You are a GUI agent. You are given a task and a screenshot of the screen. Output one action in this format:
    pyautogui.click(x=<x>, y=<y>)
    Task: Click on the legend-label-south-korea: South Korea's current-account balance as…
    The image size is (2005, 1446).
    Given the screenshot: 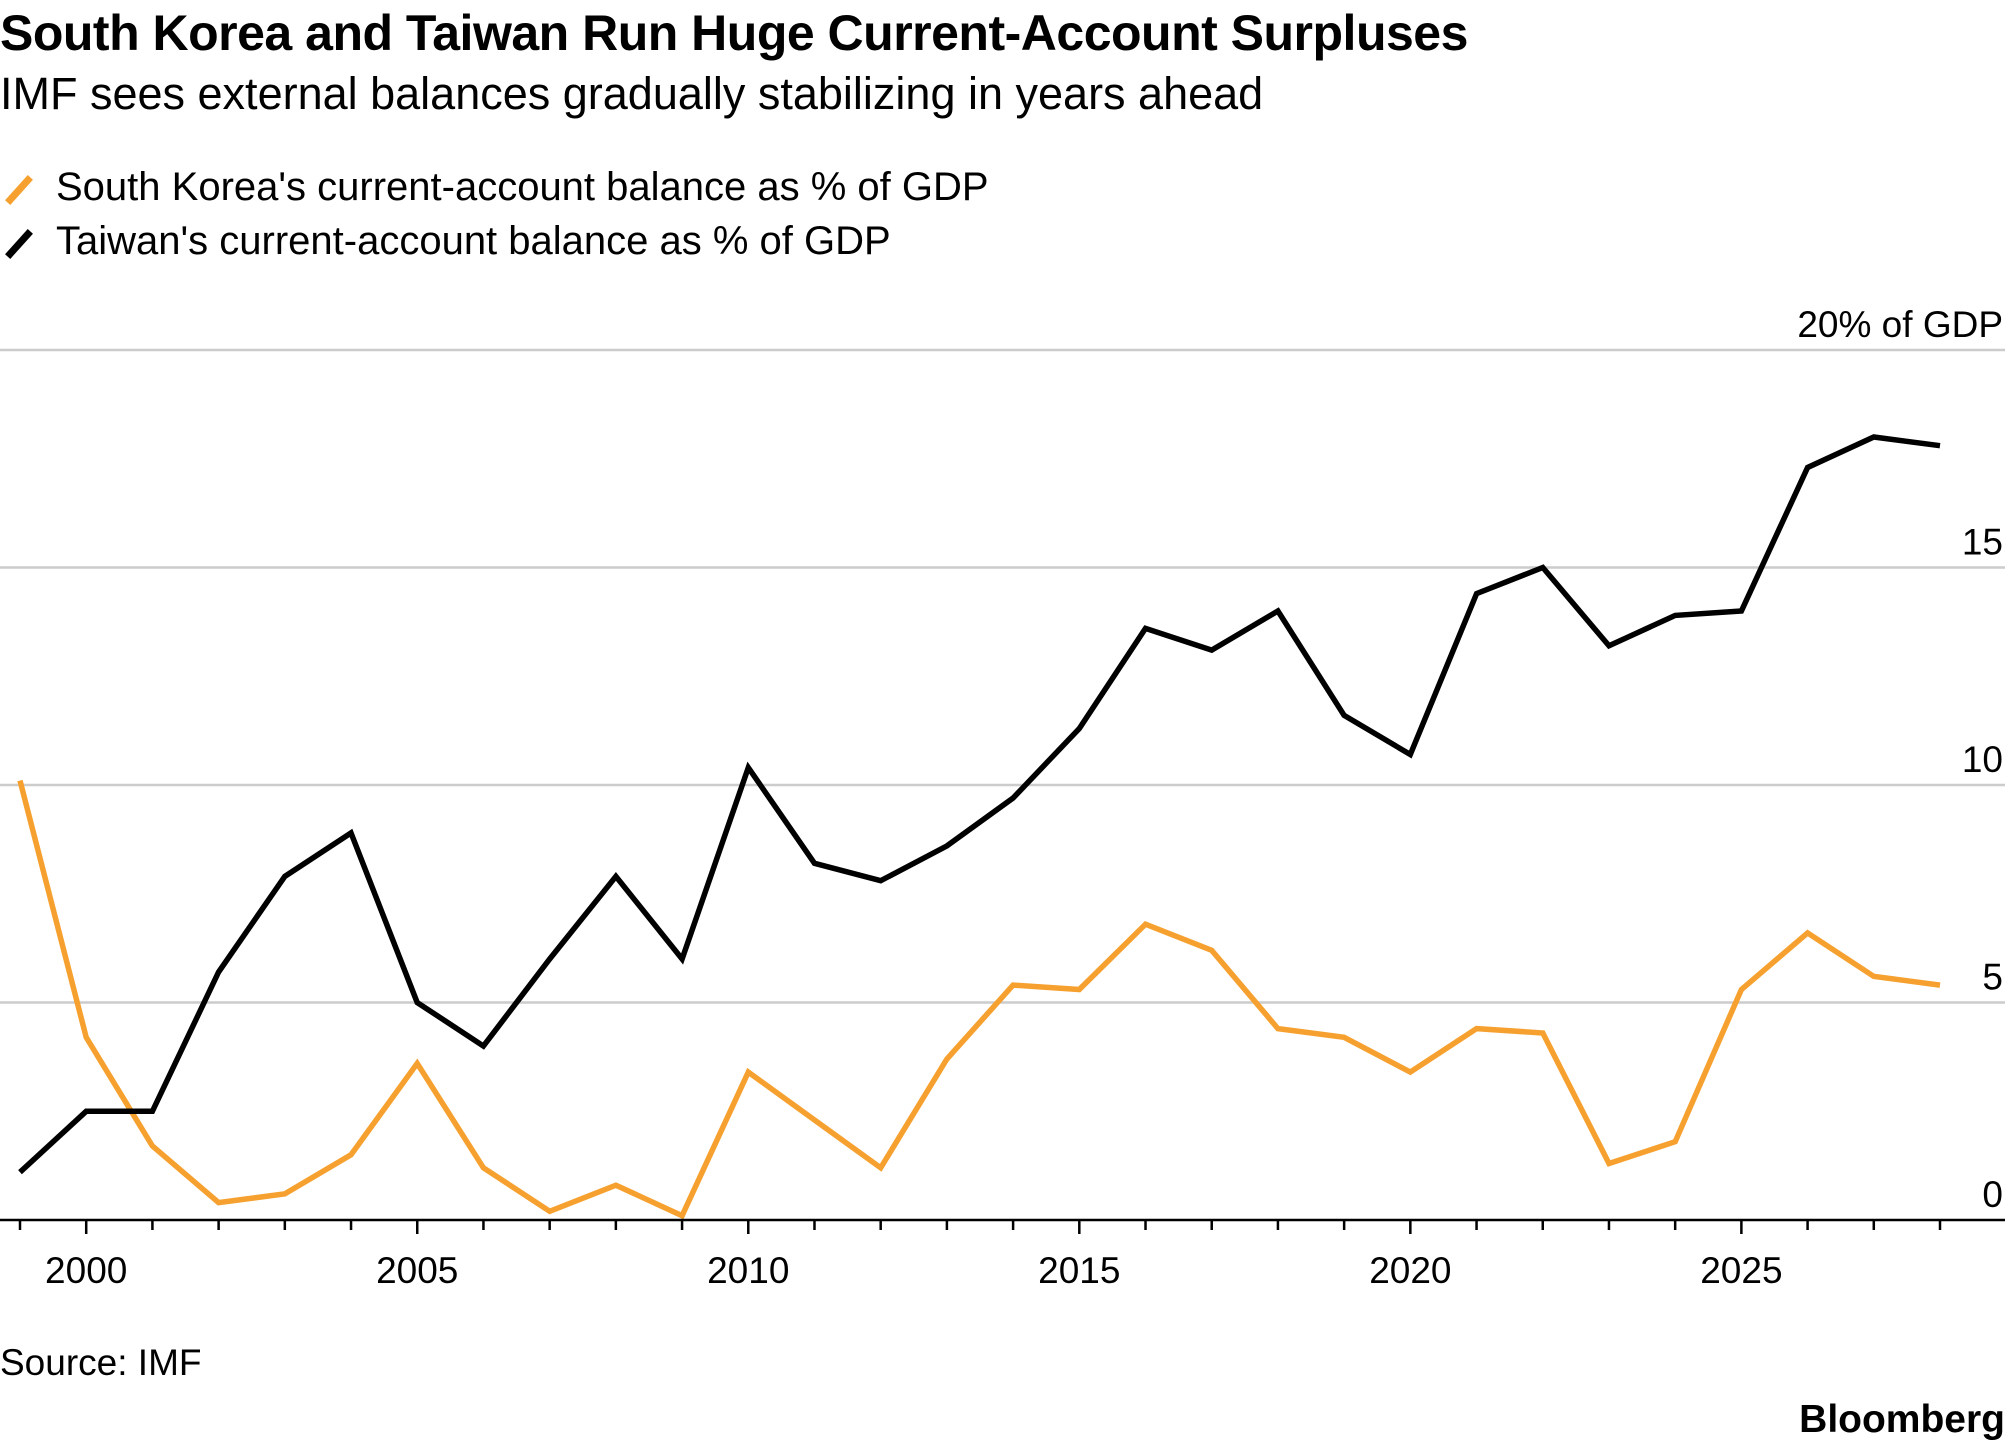 What is the action you would take?
    pyautogui.click(x=522, y=186)
    